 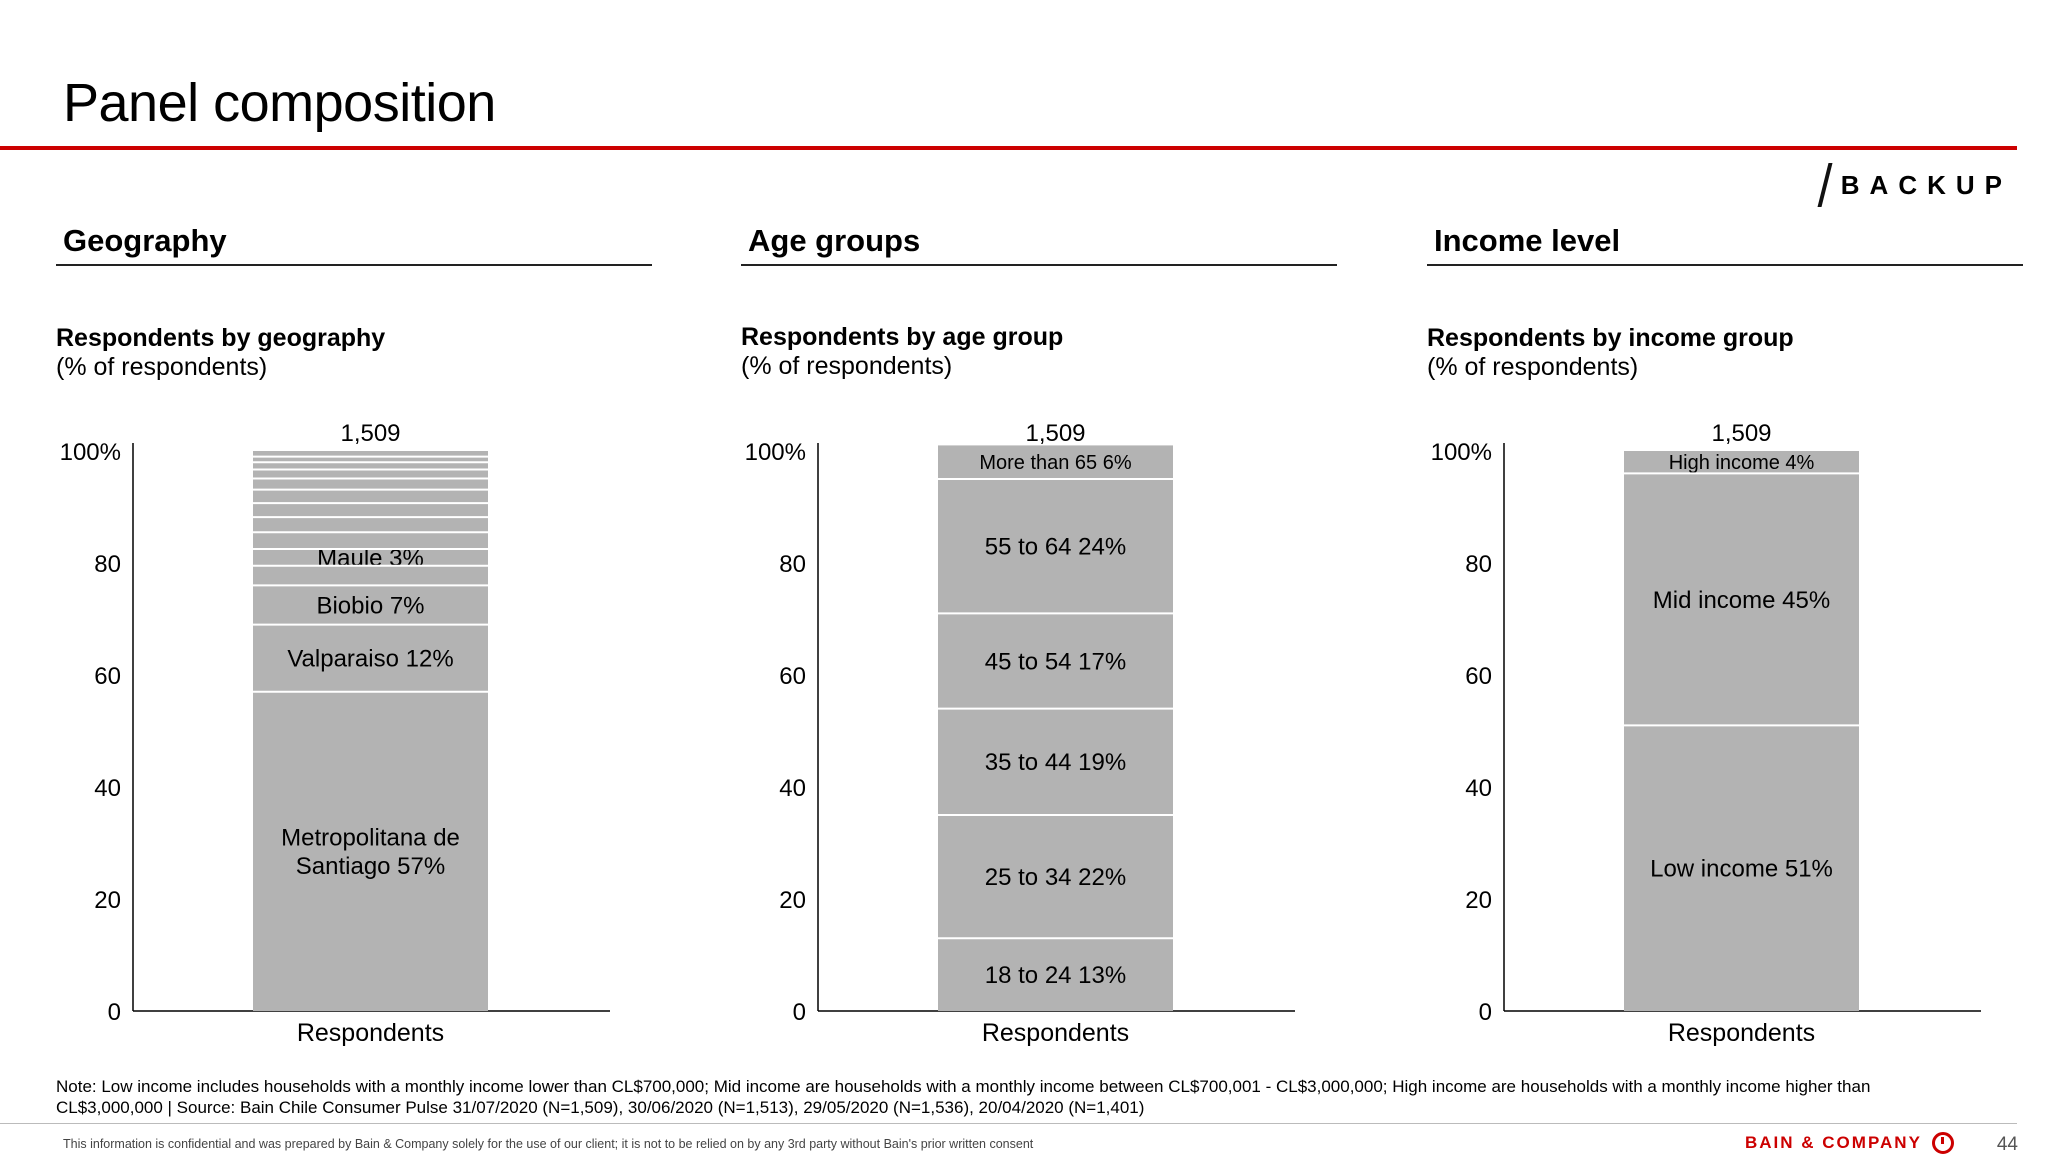 I want to click on segment-label: Mid income 45%, so click(x=1741, y=600).